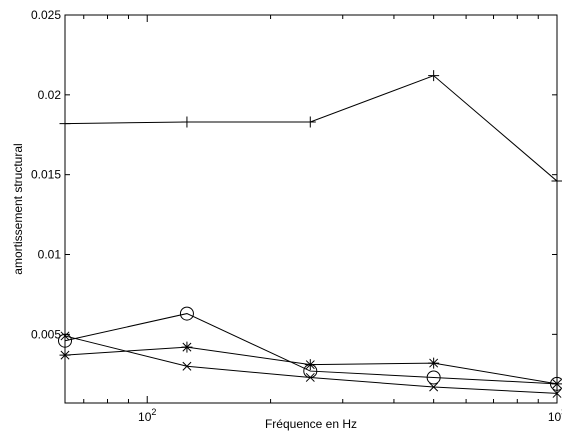 The height and width of the screenshot is (434, 562). Describe the element at coordinates (147, 415) in the screenshot. I see `x-tick-label: 102` at that location.